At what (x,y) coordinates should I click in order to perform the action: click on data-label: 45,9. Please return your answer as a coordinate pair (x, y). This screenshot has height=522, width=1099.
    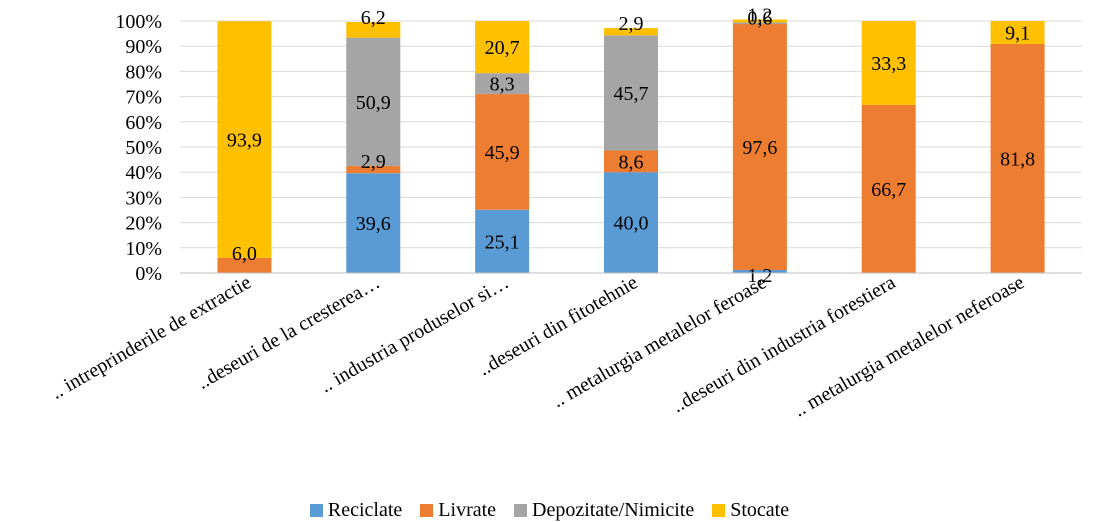
    Looking at the image, I should click on (502, 153).